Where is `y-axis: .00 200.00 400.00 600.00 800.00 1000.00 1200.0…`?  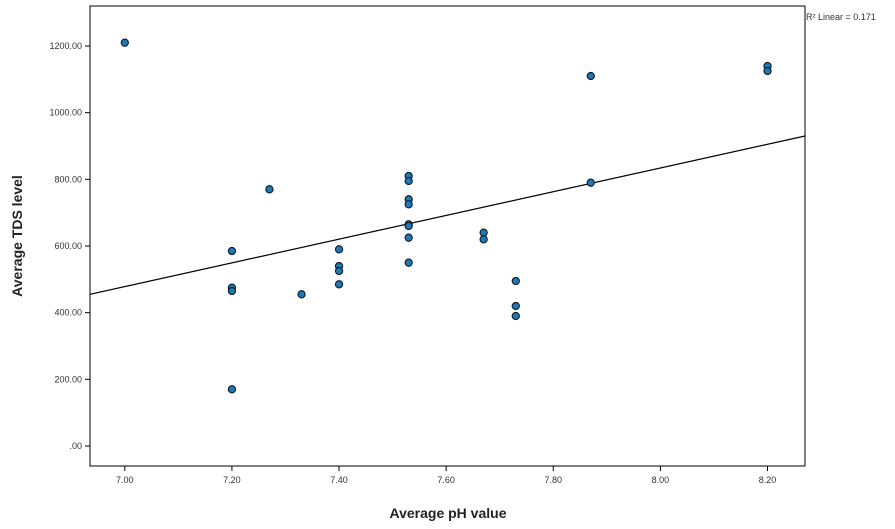
y-axis: .00 200.00 400.00 600.00 800.00 1000.00 1200.0… is located at coordinates (69, 246).